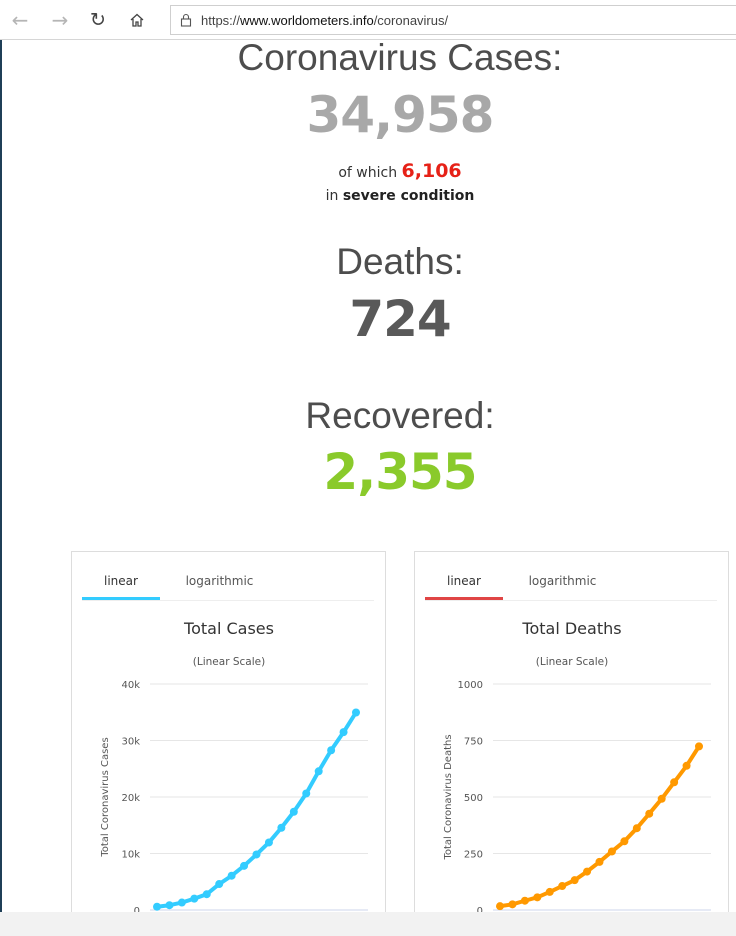 The image size is (736, 936). I want to click on refresh-icon: ↻, so click(98, 20).